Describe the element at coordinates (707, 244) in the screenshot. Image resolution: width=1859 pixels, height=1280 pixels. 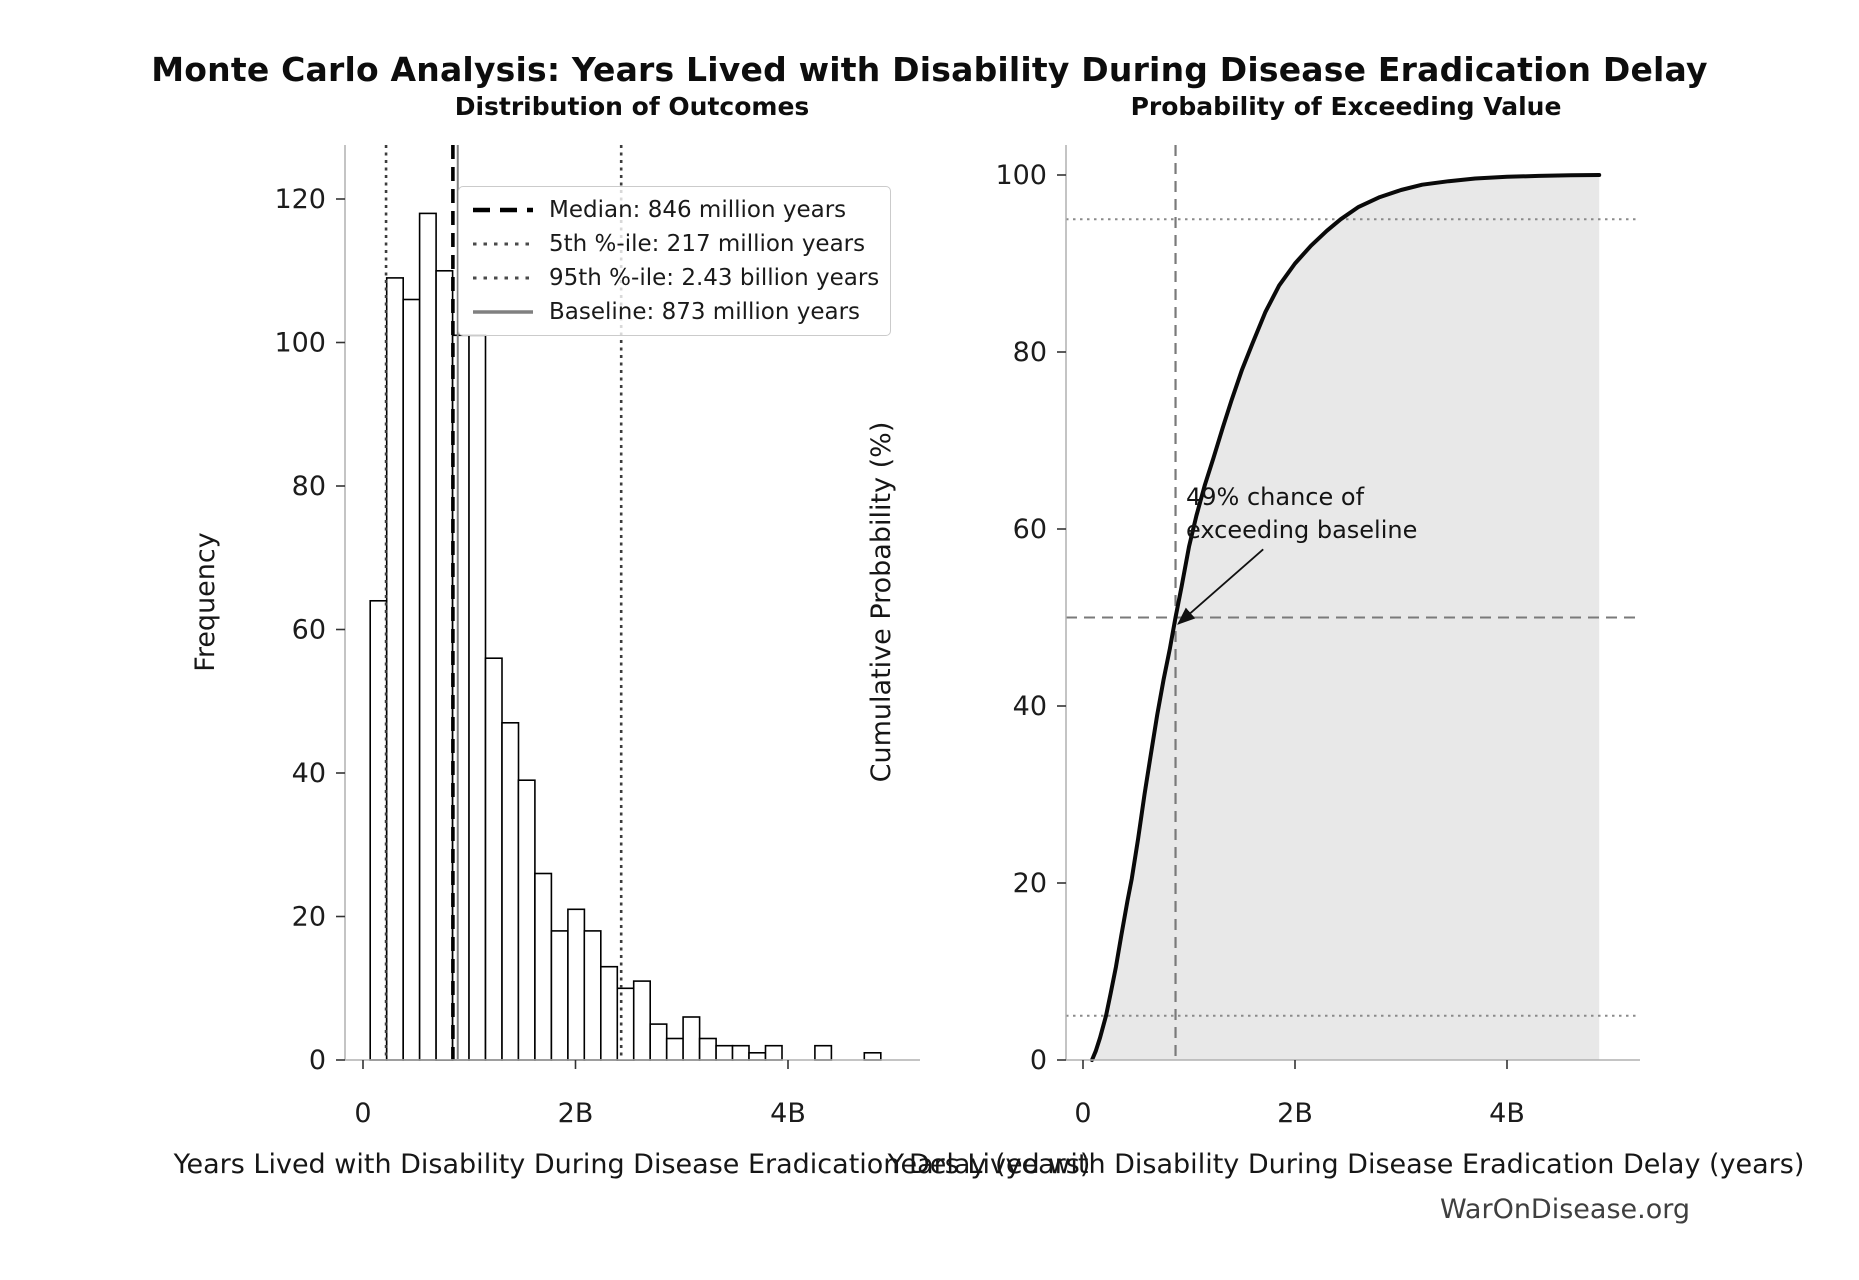
I see `legend-label-5th-percentile: 5th %-ile: 217 million years` at that location.